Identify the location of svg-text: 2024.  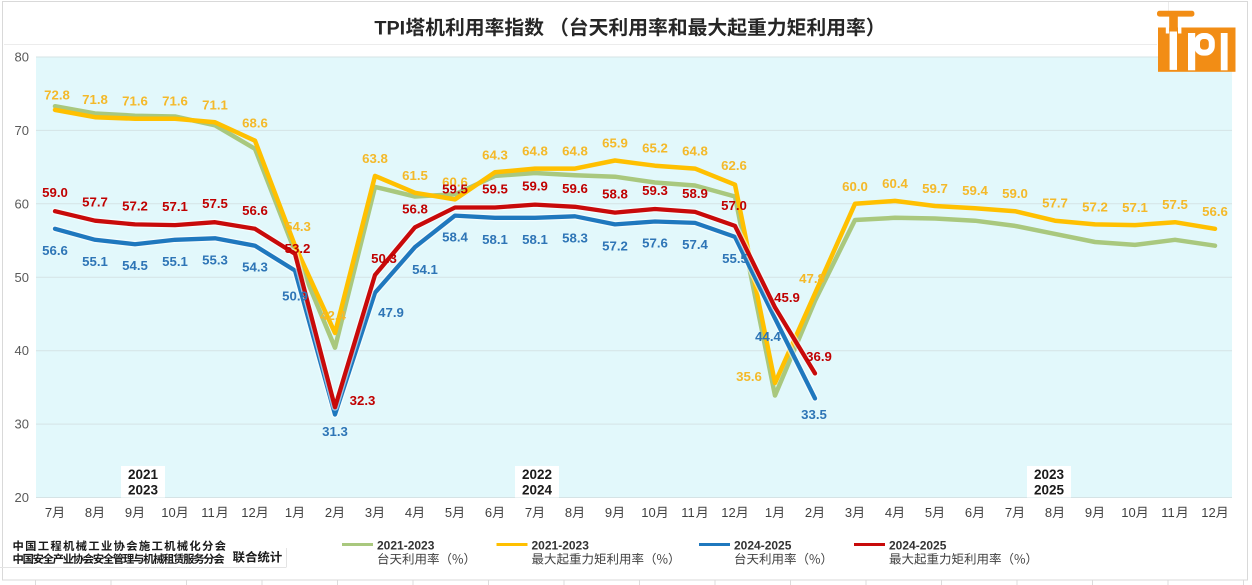
(537, 490).